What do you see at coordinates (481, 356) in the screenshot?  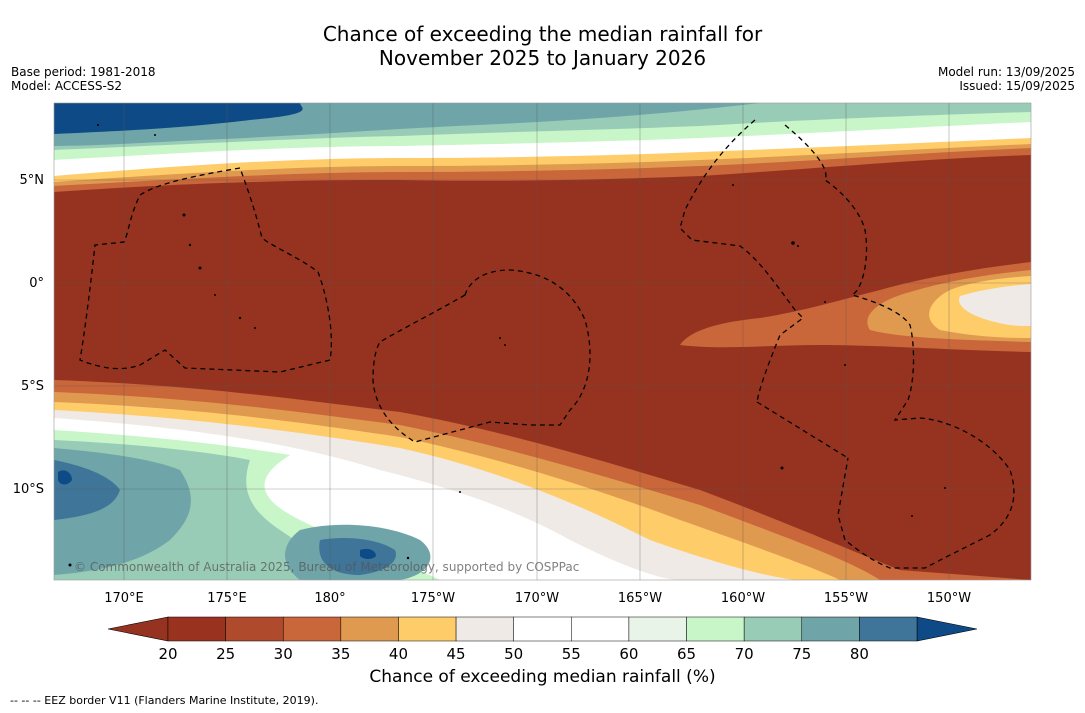 I see `eez-phoenix` at bounding box center [481, 356].